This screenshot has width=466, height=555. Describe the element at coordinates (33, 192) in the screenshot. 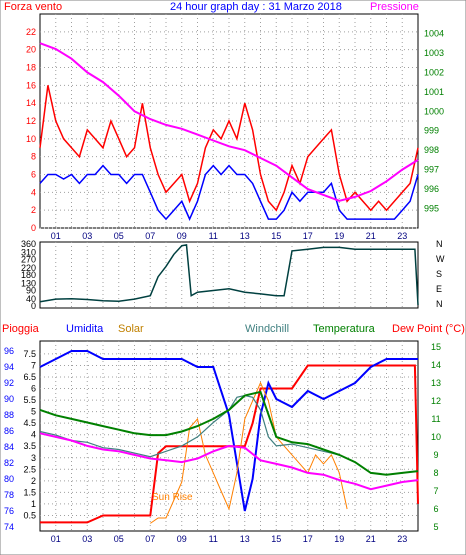

I see `wind-tick-label: 4` at that location.